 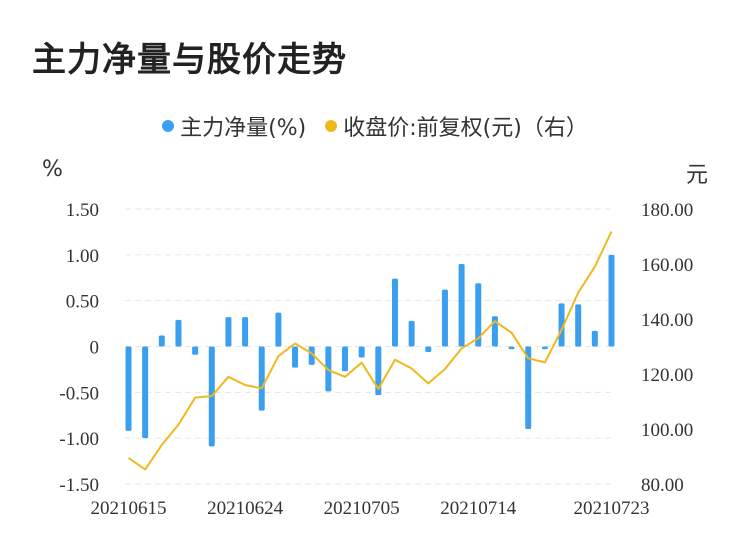 I want to click on x-tick-label: 20210624, so click(x=245, y=508).